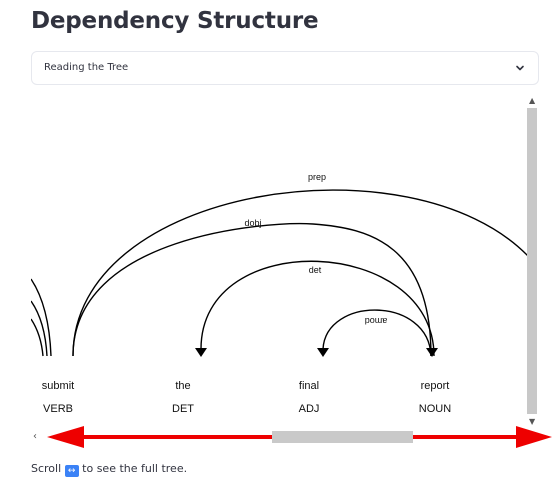 Image resolution: width=560 pixels, height=489 pixels. Describe the element at coordinates (432, 352) in the screenshot. I see `arc-dobj-arrowhead` at that location.